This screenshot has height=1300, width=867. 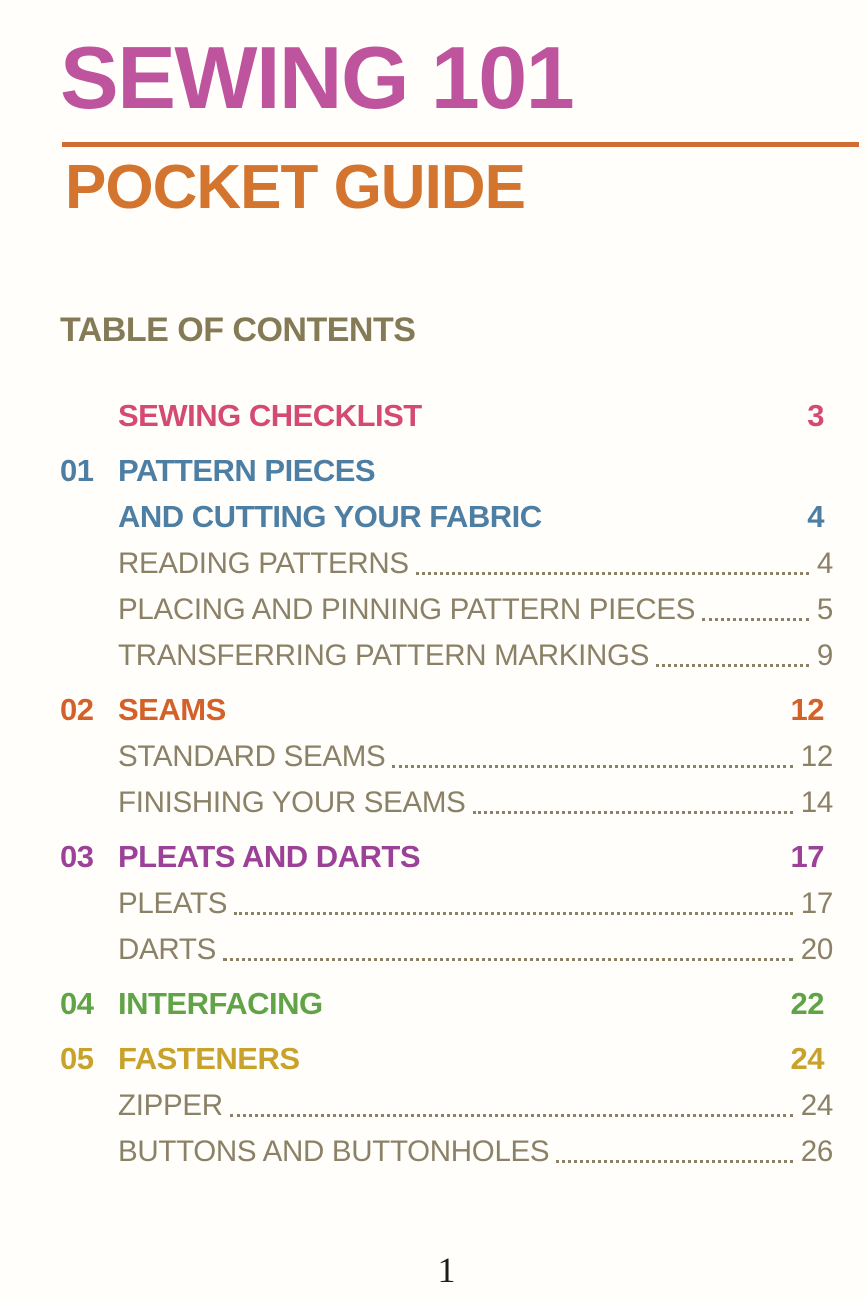 I want to click on toc-subentry-title: STANDARD SEAMS, so click(x=252, y=757).